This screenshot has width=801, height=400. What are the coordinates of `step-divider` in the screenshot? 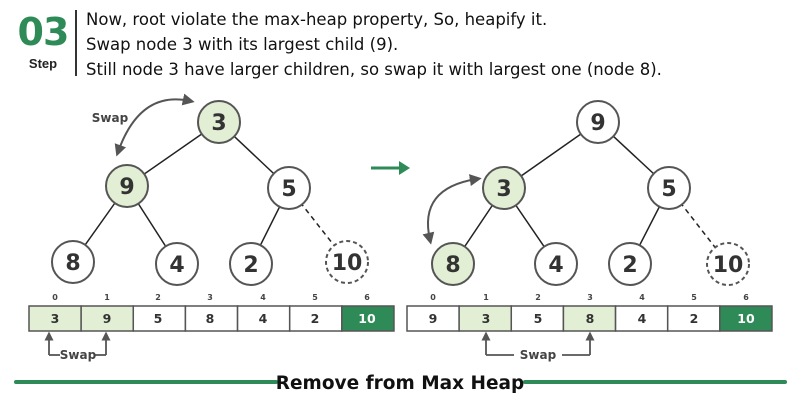 It's located at (76, 43).